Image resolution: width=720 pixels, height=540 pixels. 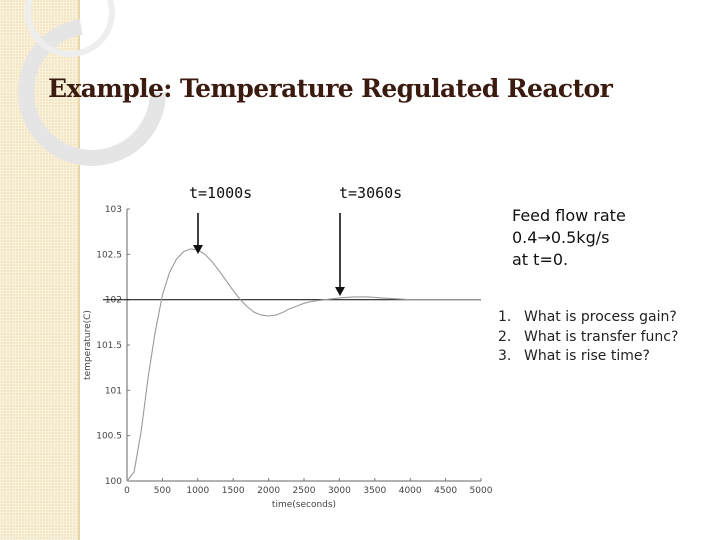 What do you see at coordinates (79, 270) in the screenshot?
I see `side-band-edge` at bounding box center [79, 270].